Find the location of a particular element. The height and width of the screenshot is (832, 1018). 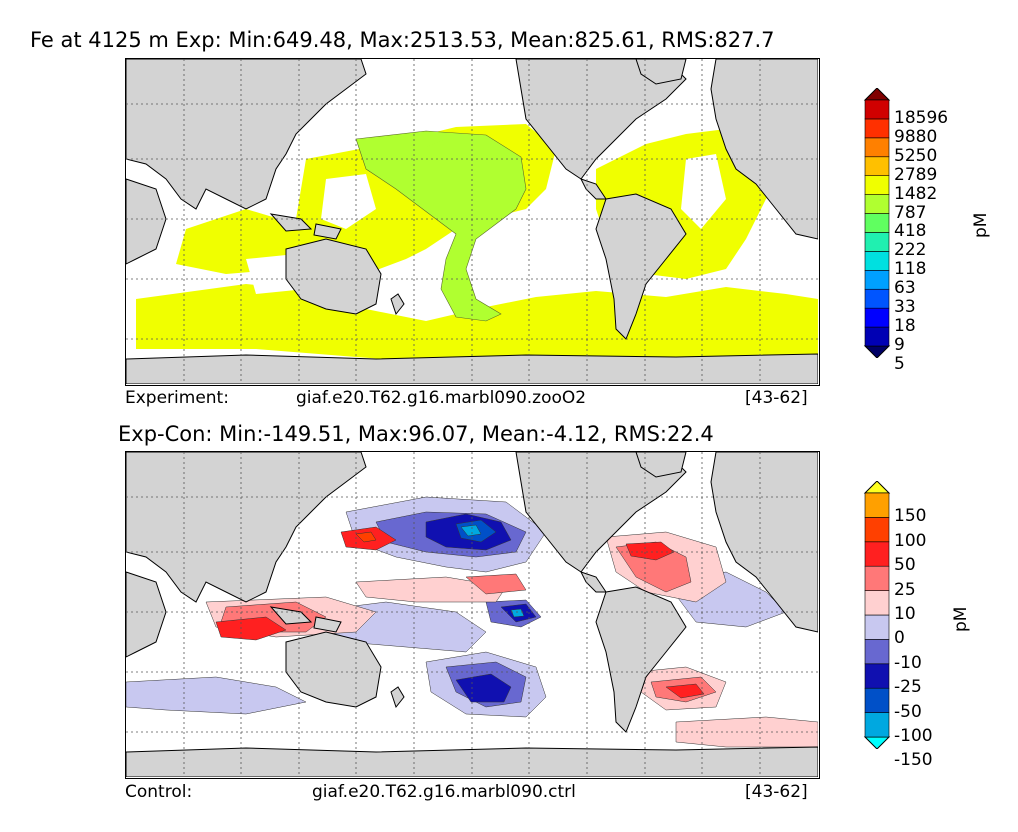

panel-2-colorbar-tick-label: -10 is located at coordinates (908, 662).